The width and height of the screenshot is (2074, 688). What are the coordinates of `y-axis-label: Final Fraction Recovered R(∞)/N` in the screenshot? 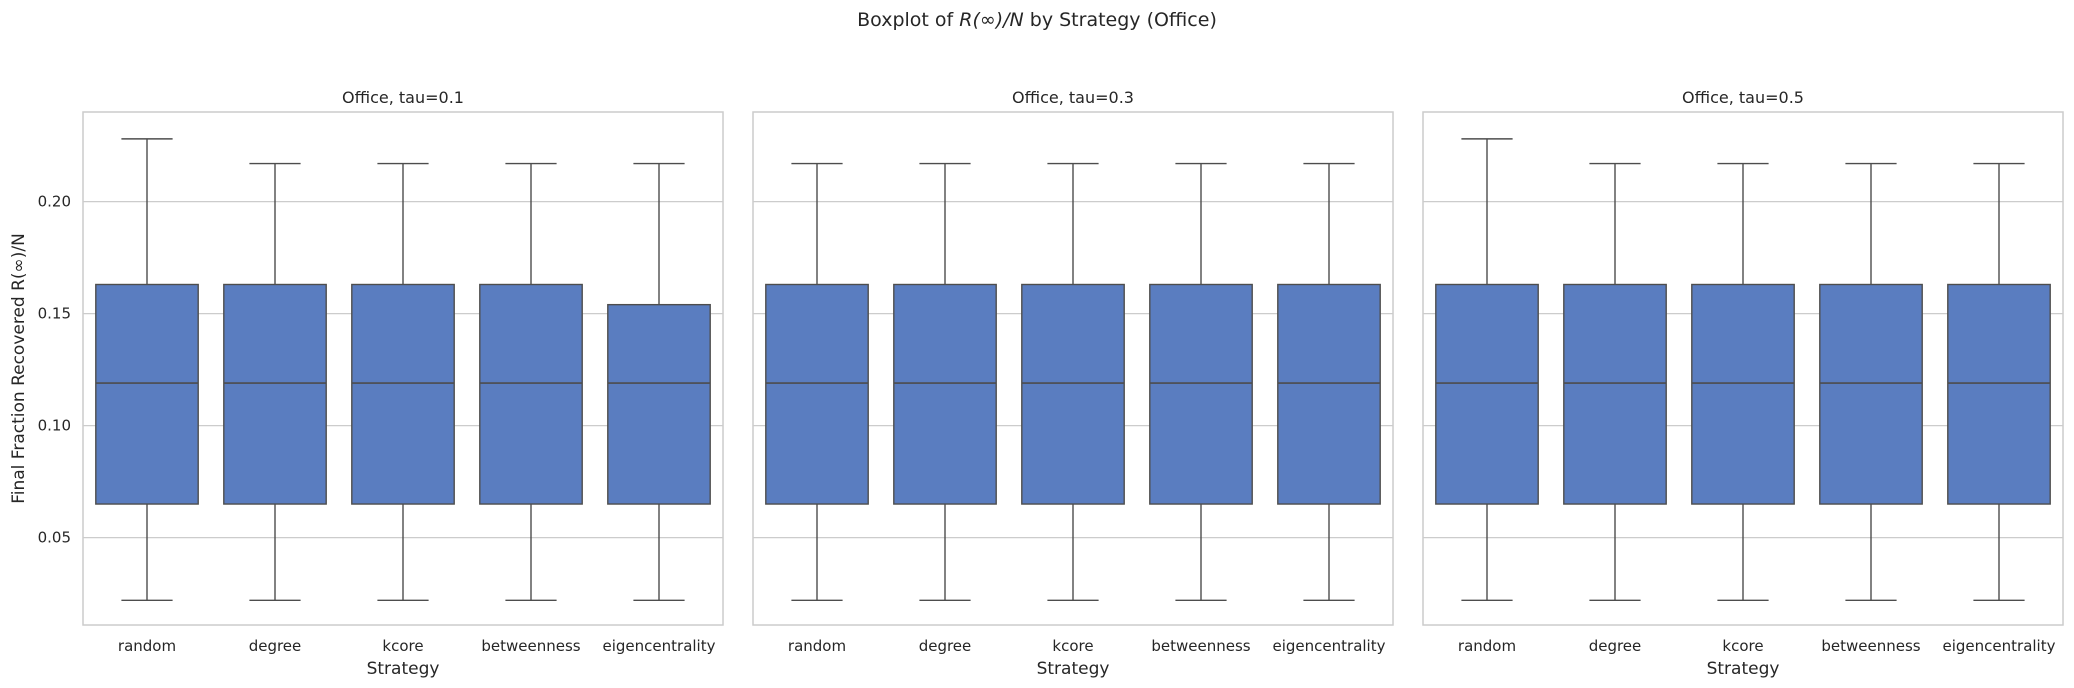 It's located at (19, 368).